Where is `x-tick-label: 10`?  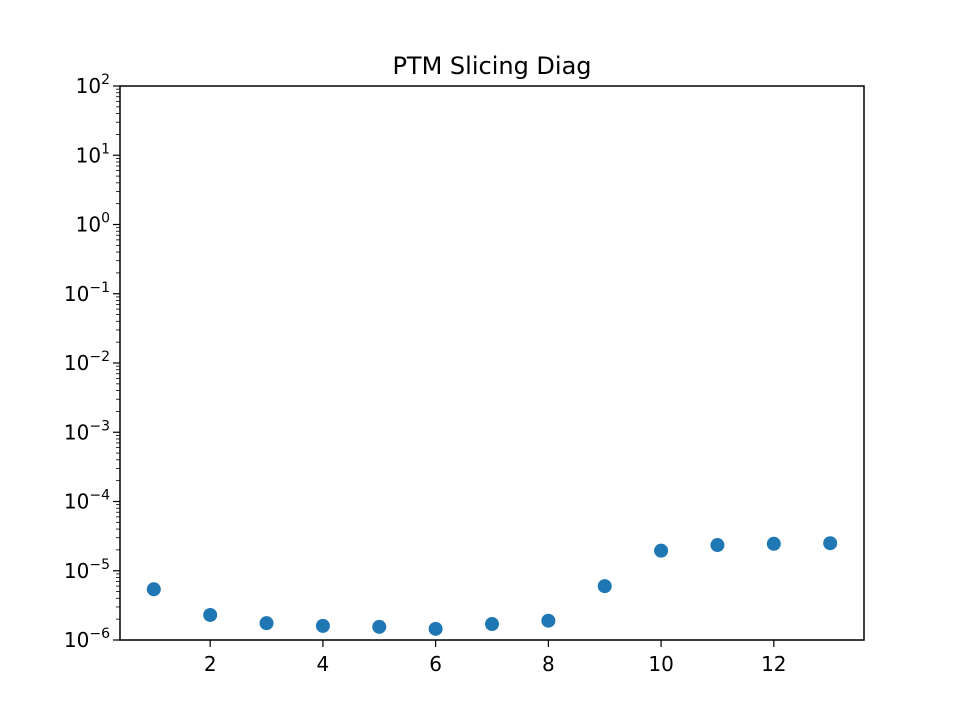
x-tick-label: 10 is located at coordinates (660, 664).